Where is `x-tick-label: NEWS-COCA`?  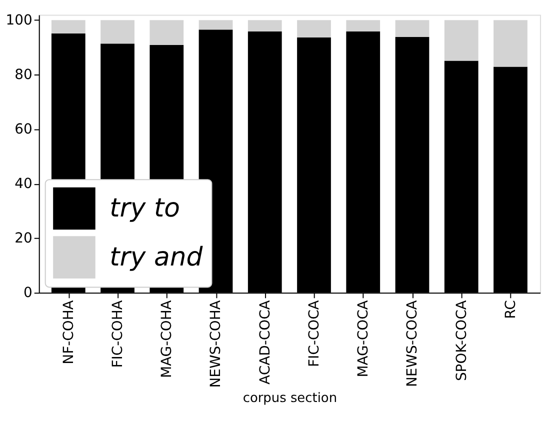
x-tick-label: NEWS-COCA is located at coordinates (412, 344).